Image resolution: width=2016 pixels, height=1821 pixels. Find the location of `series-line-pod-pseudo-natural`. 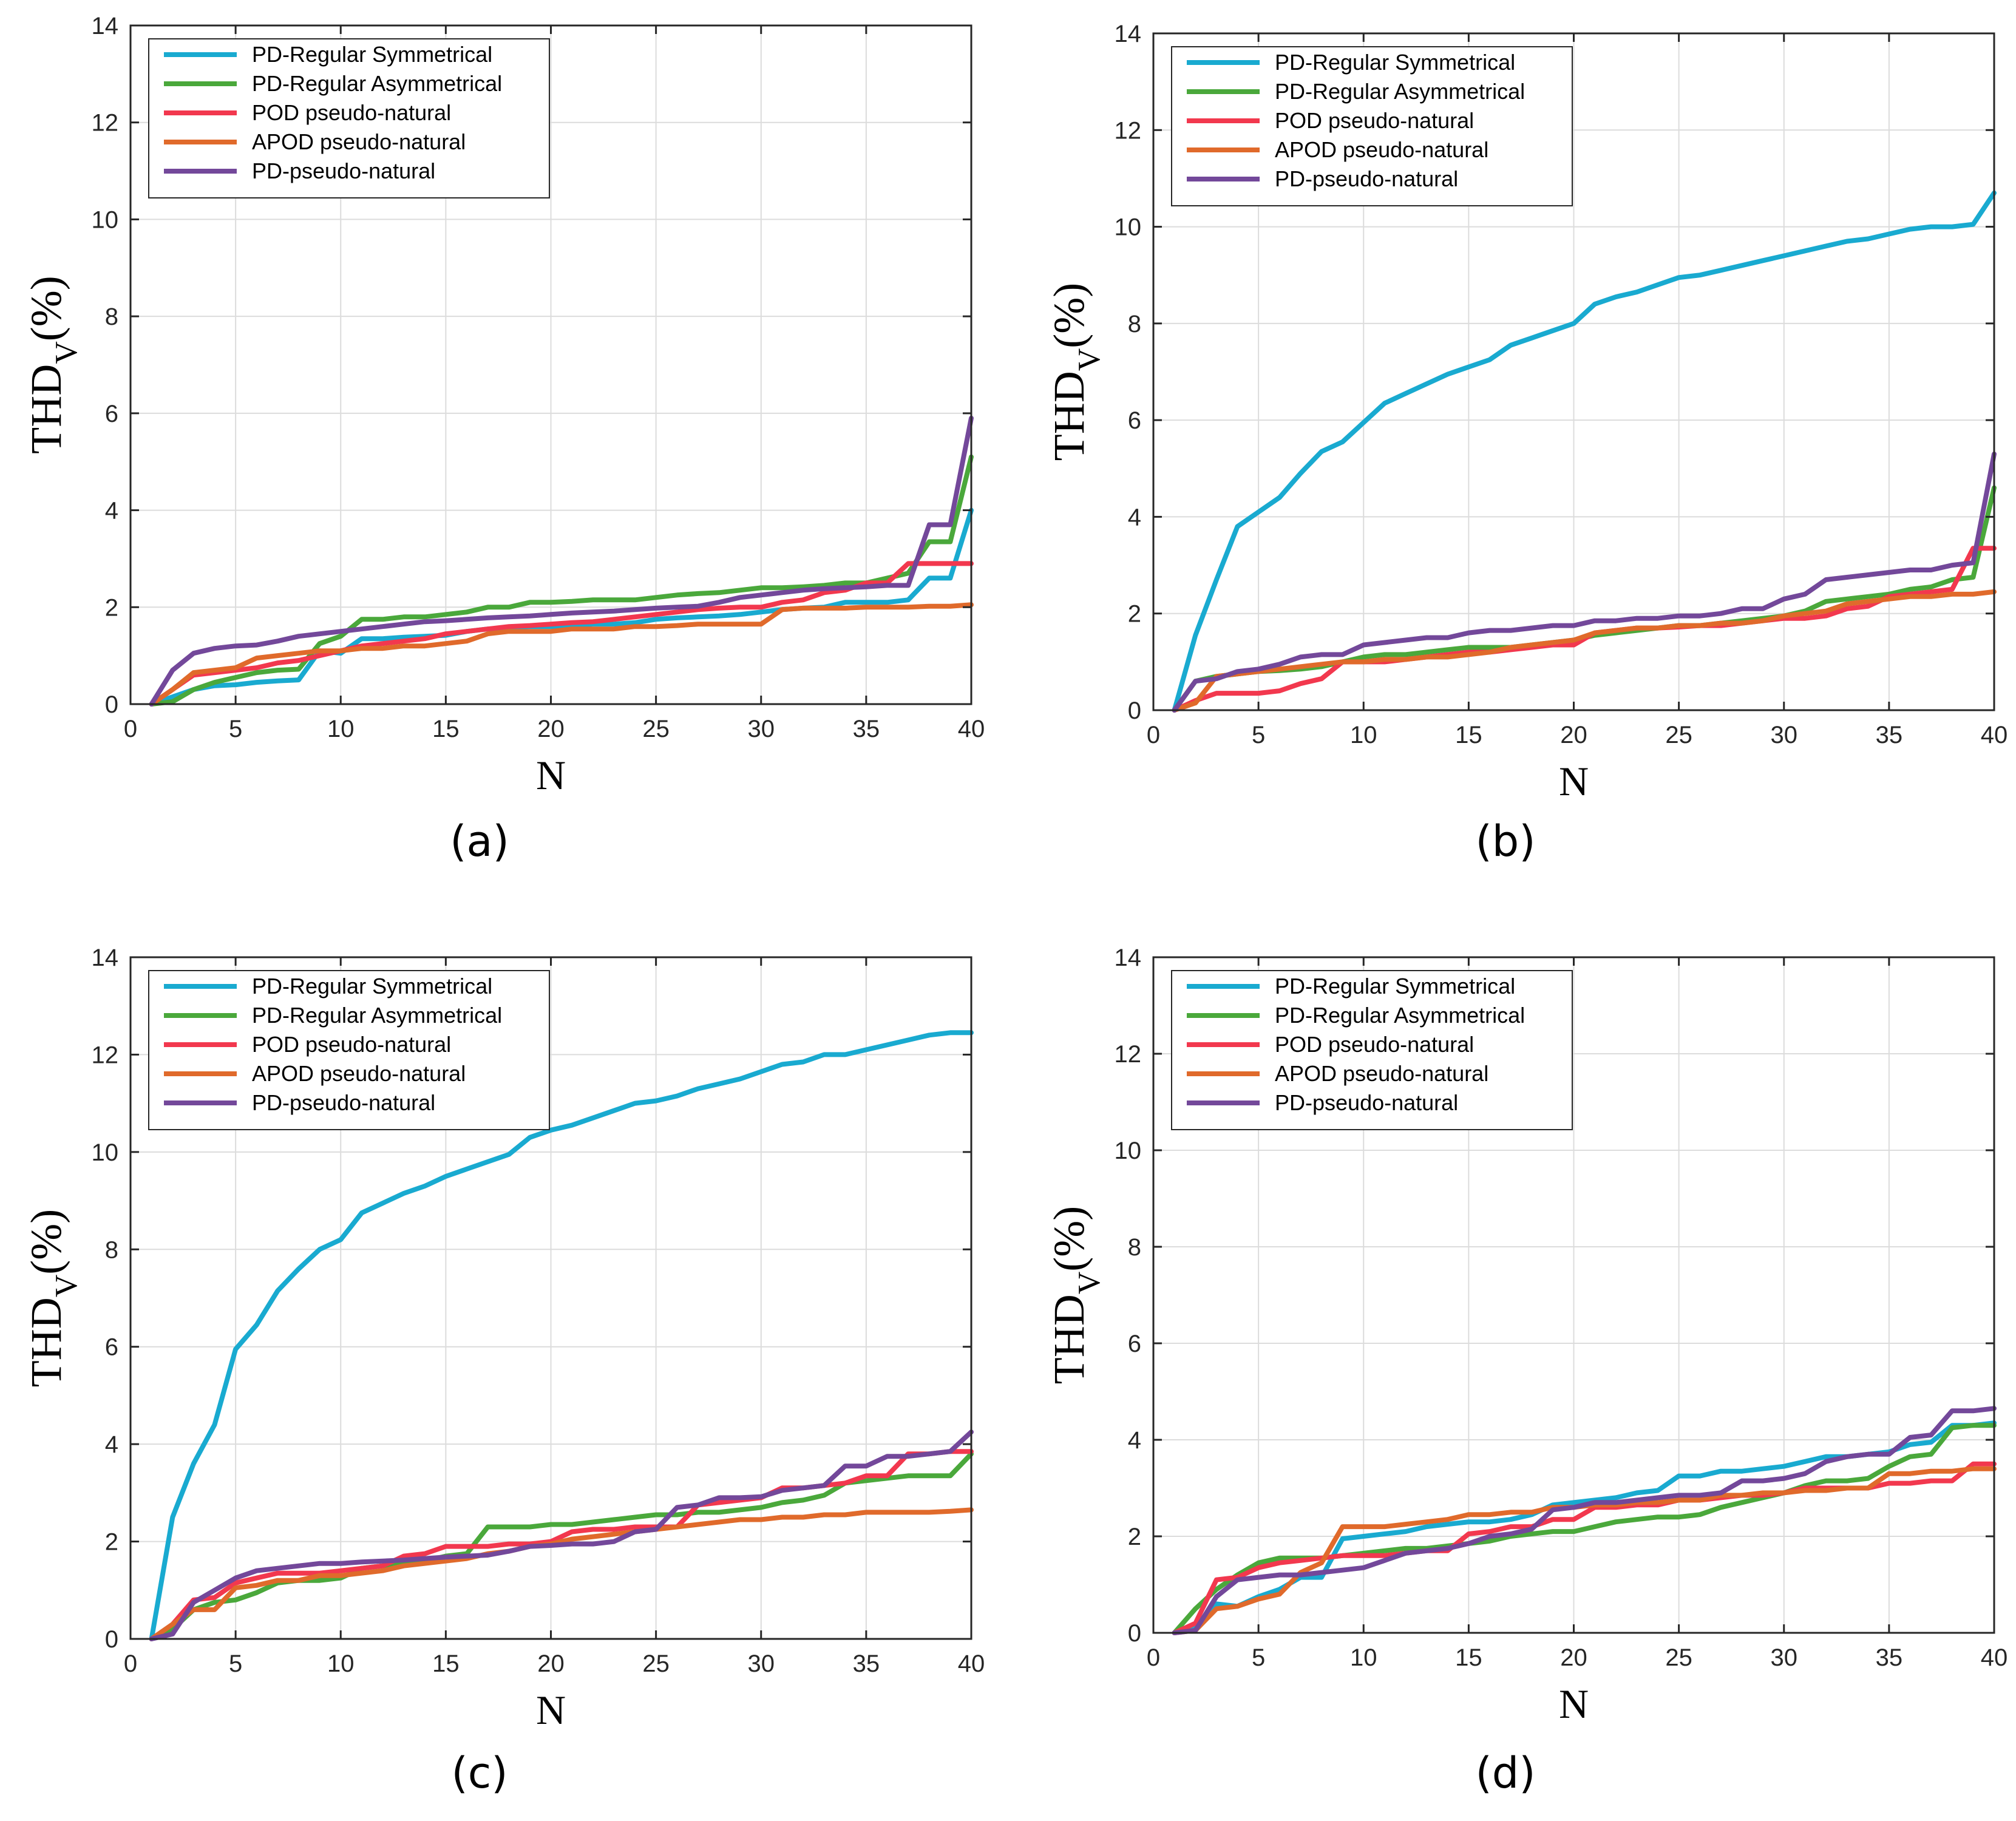

series-line-pod-pseudo-natural is located at coordinates (561, 634).